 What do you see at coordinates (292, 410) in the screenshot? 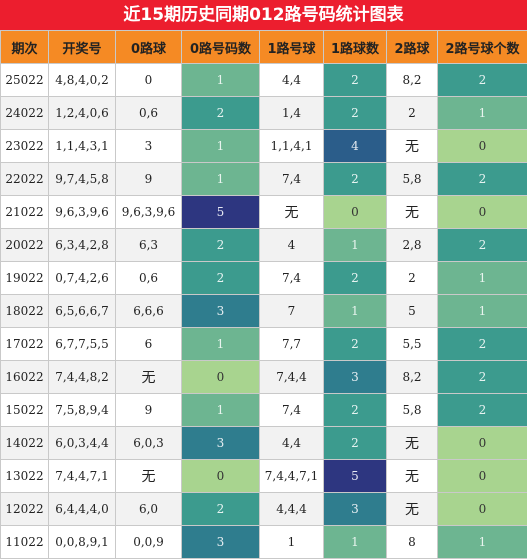
I see `route1-balls-cell: 7,4` at bounding box center [292, 410].